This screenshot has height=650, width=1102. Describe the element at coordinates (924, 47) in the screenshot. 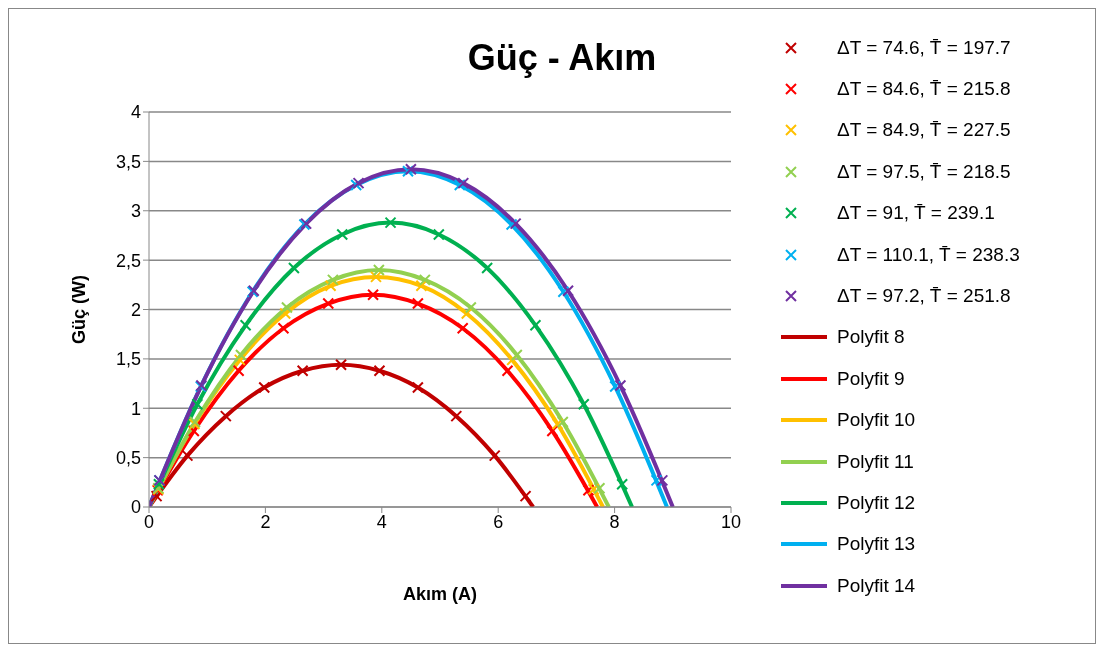

I see `legend-label: ΔT = 74.6, T̄ = 197.7` at that location.